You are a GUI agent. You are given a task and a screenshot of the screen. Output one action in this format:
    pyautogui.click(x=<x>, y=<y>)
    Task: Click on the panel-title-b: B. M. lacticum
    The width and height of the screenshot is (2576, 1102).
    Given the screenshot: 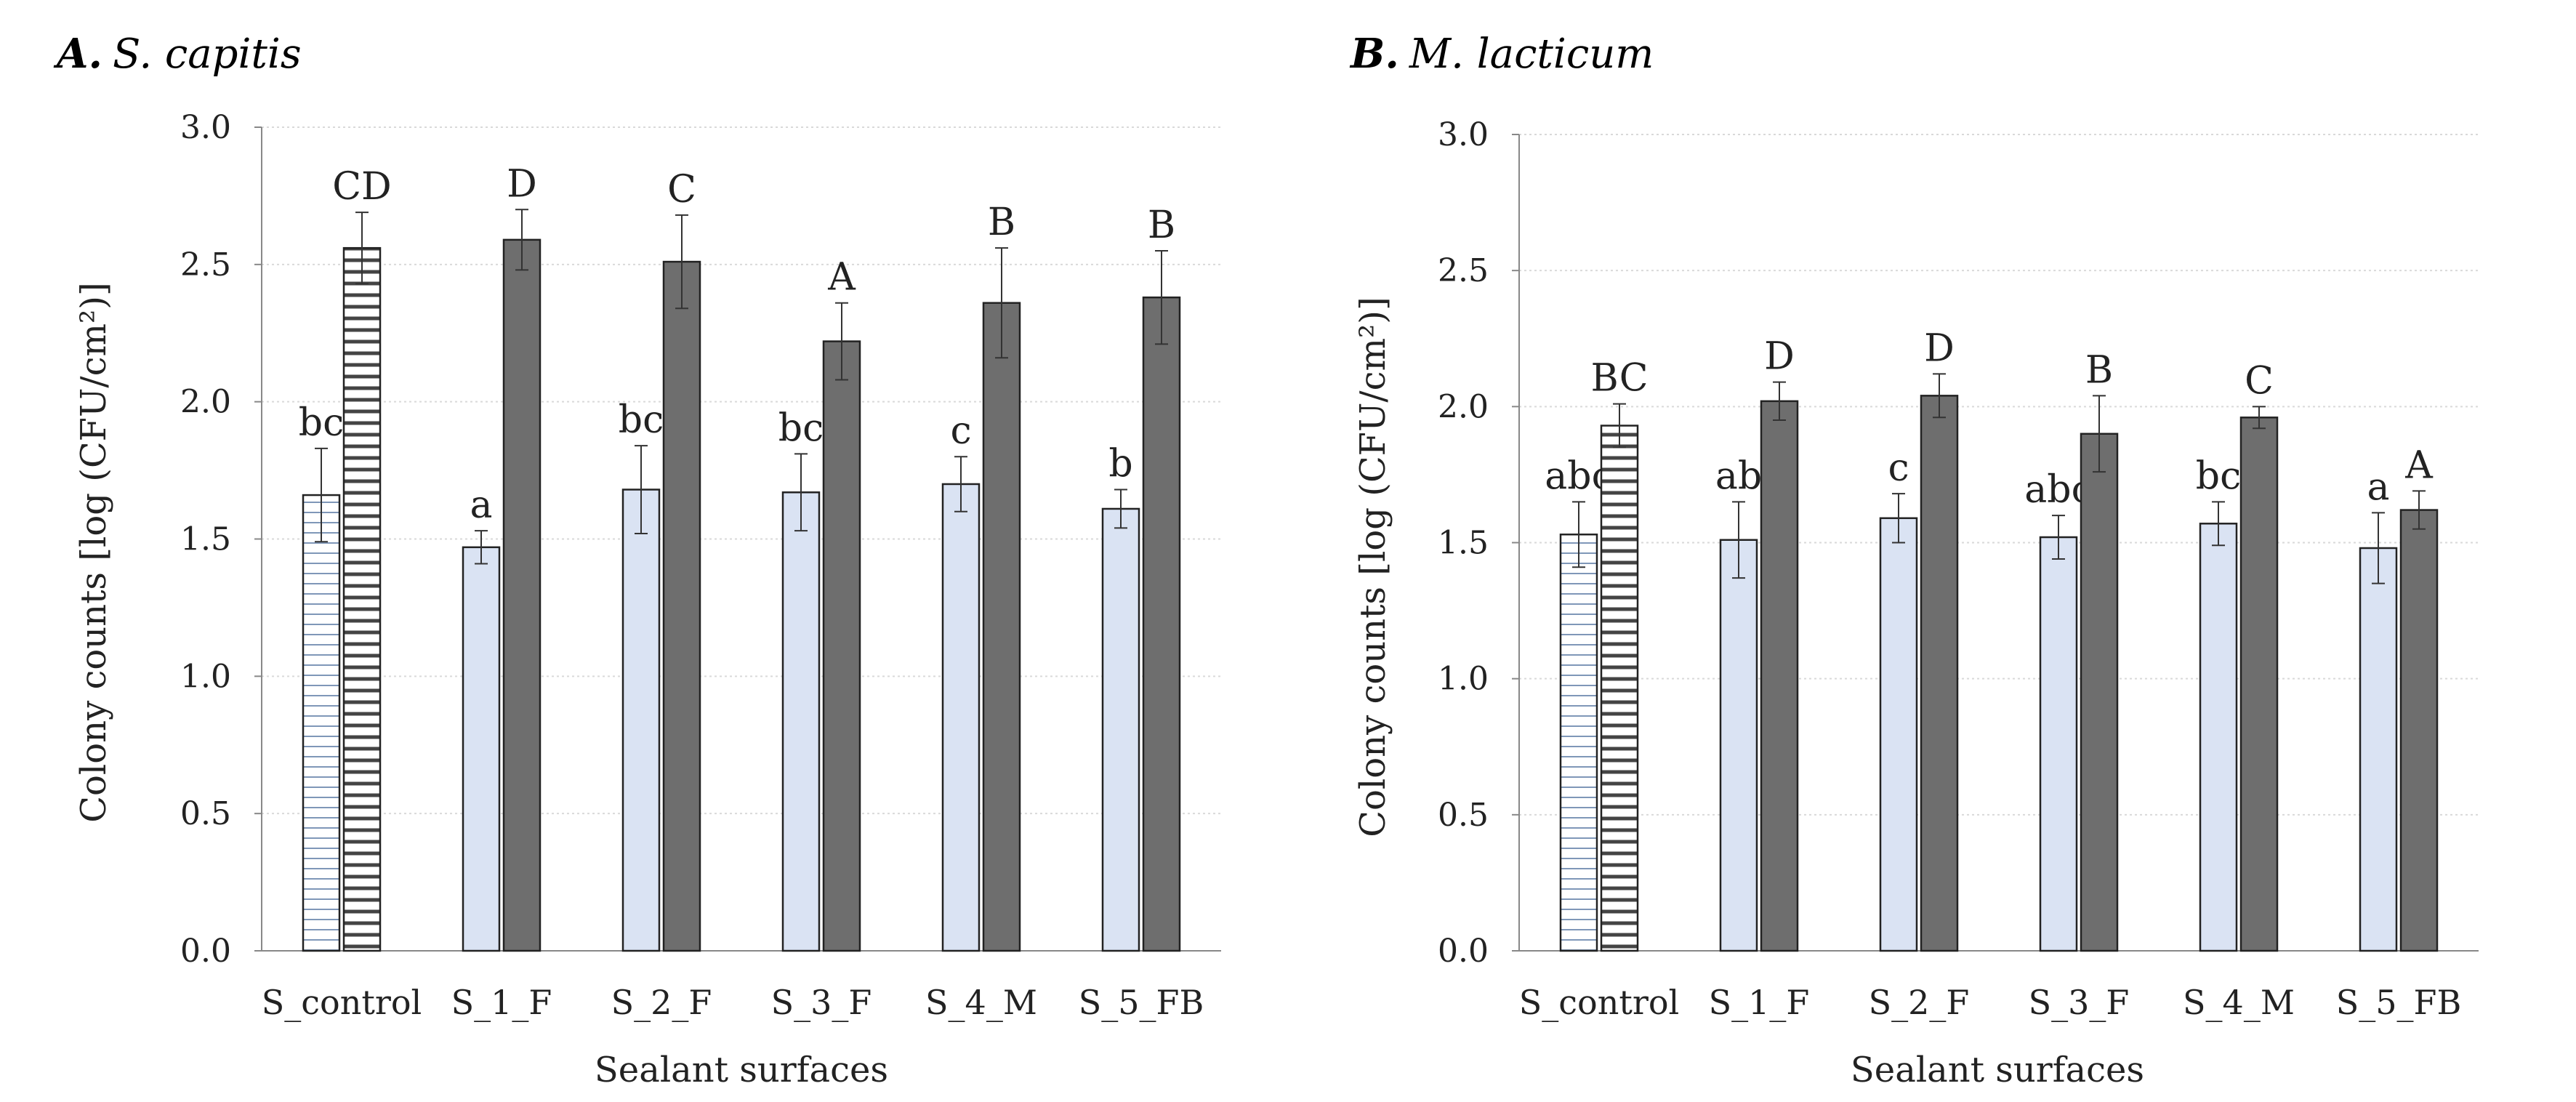 What is the action you would take?
    pyautogui.click(x=1501, y=54)
    